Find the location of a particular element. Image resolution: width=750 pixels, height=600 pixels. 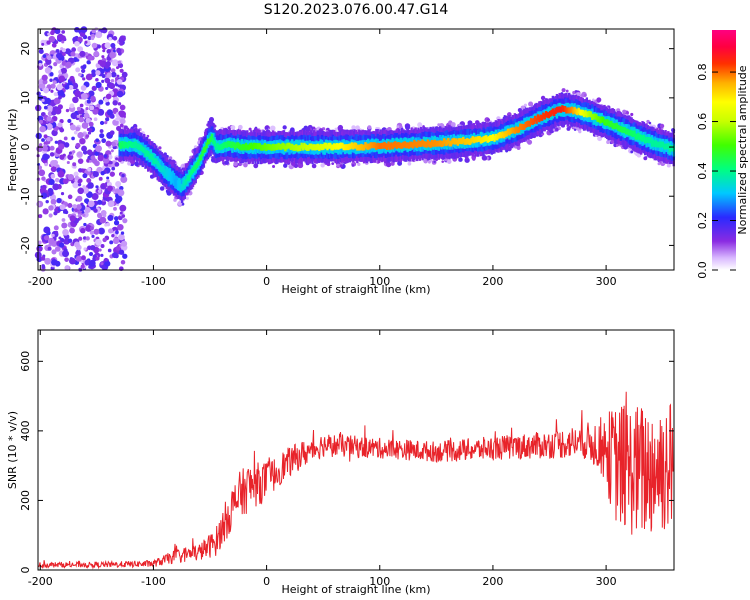

x-tick-label: -100 is located at coordinates (153, 581).